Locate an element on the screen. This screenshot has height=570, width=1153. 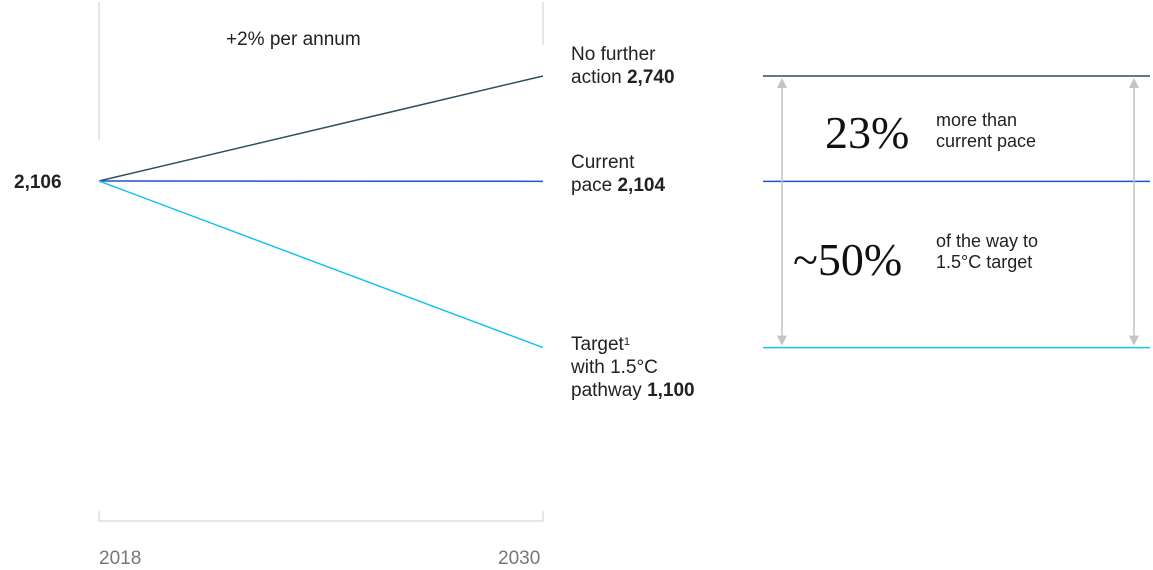
gap2-description: of the way to 1.5°C target is located at coordinates (987, 252).